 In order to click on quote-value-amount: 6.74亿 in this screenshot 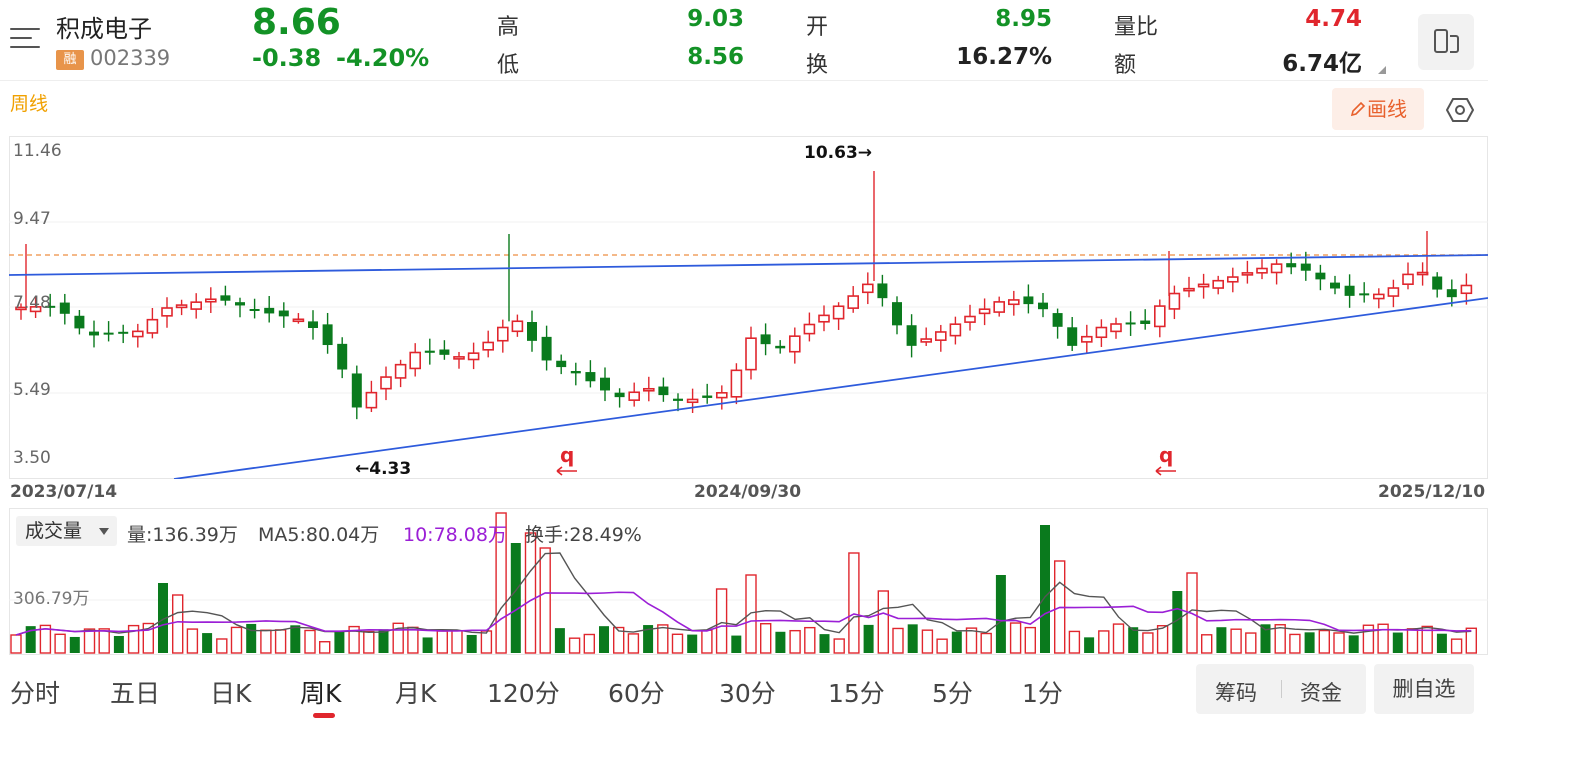, I will do `click(1322, 64)`.